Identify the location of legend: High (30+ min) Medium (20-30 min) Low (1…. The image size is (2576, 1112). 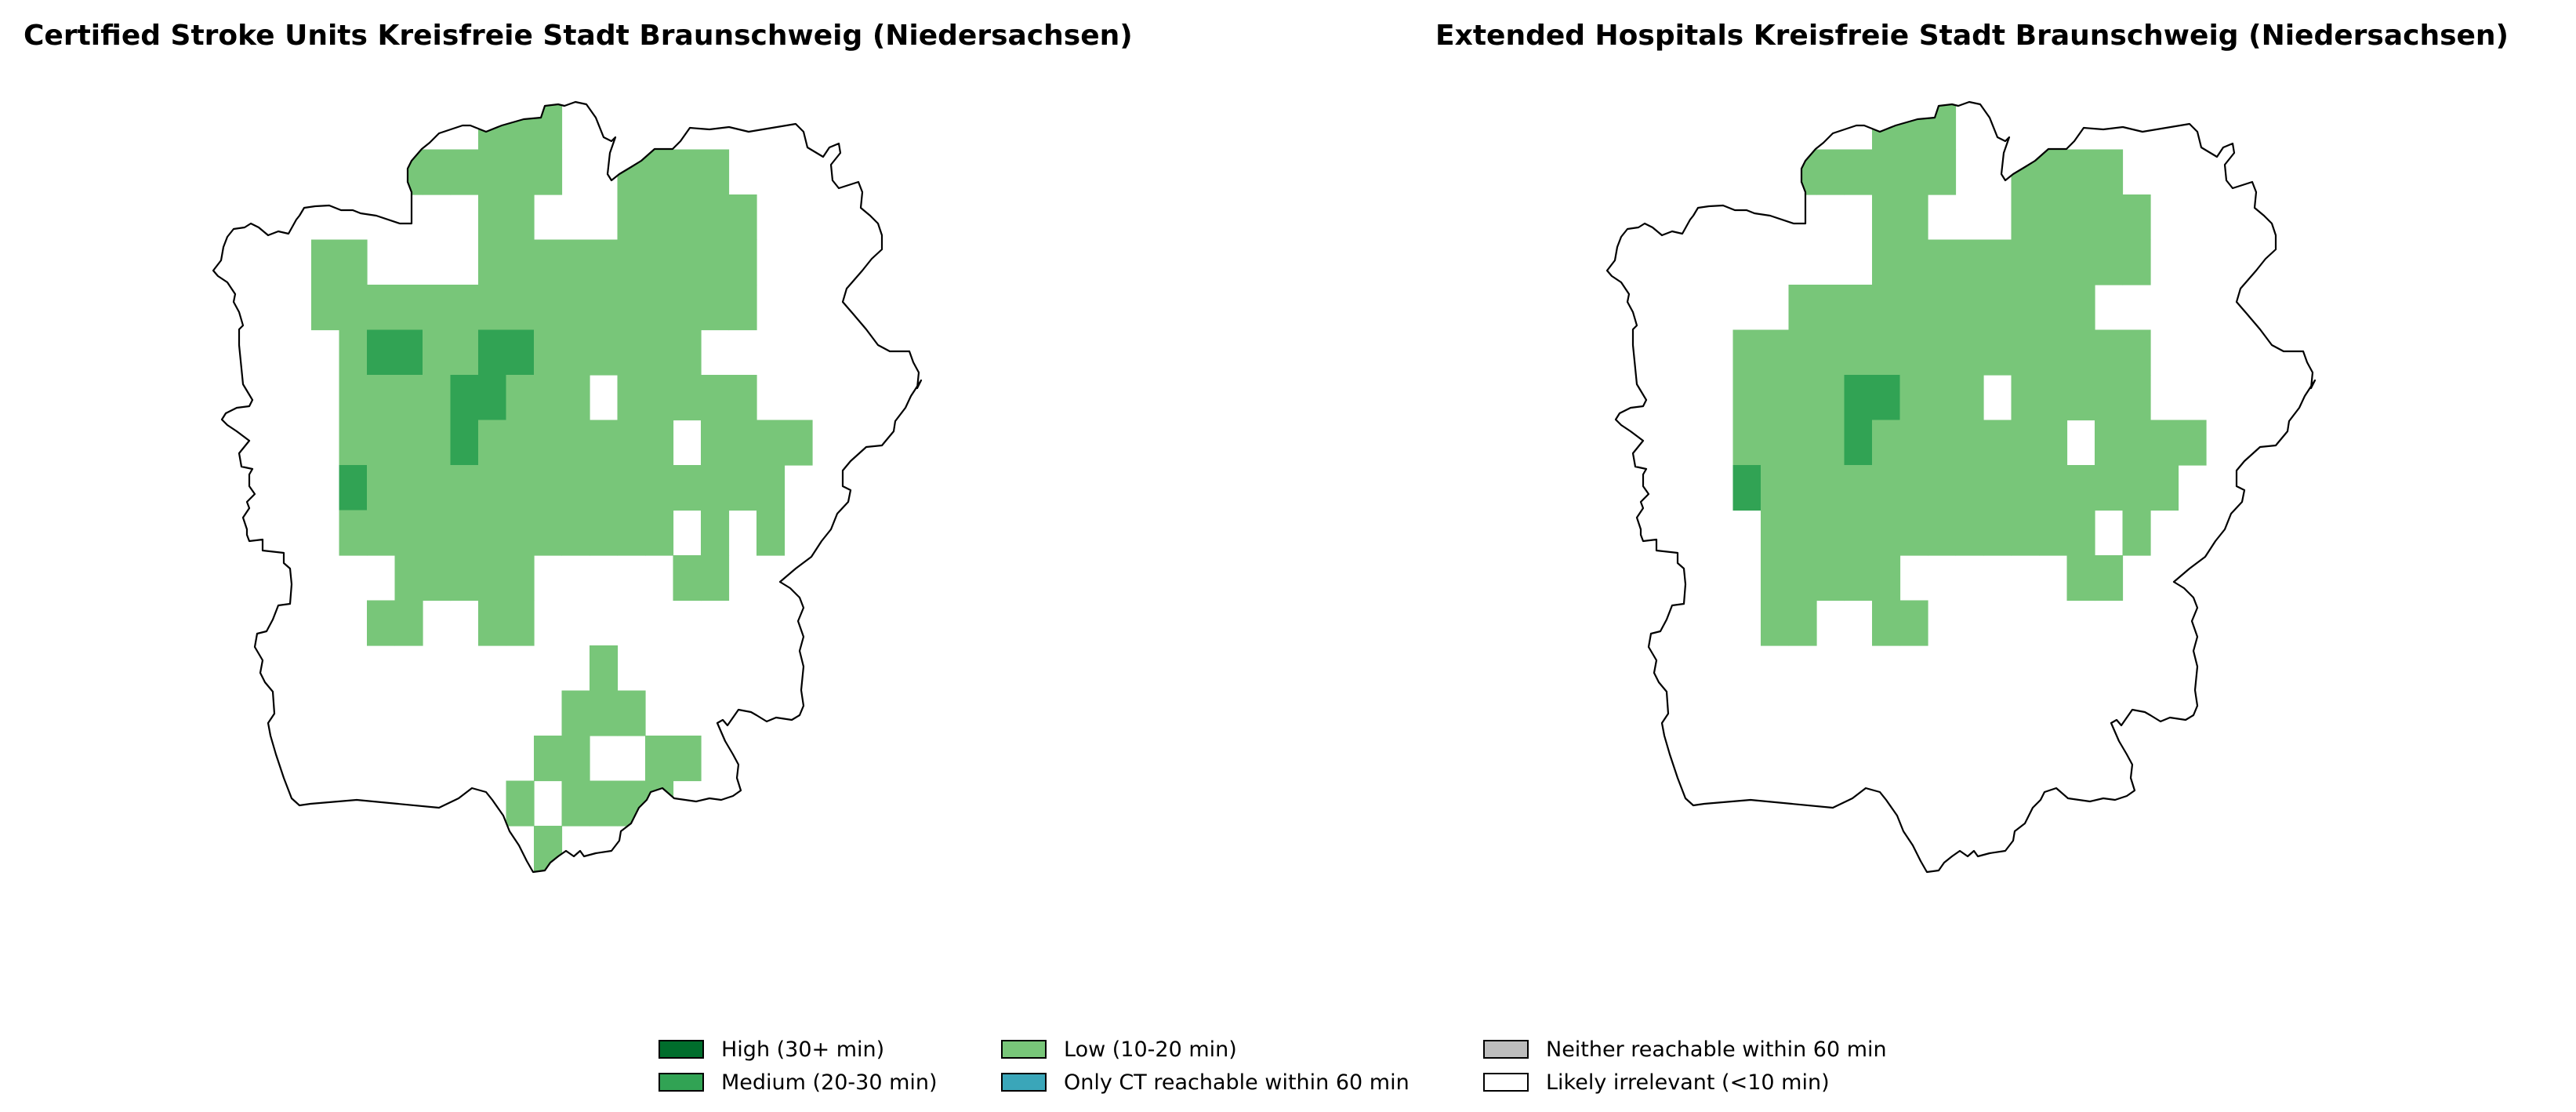
(1301, 1070).